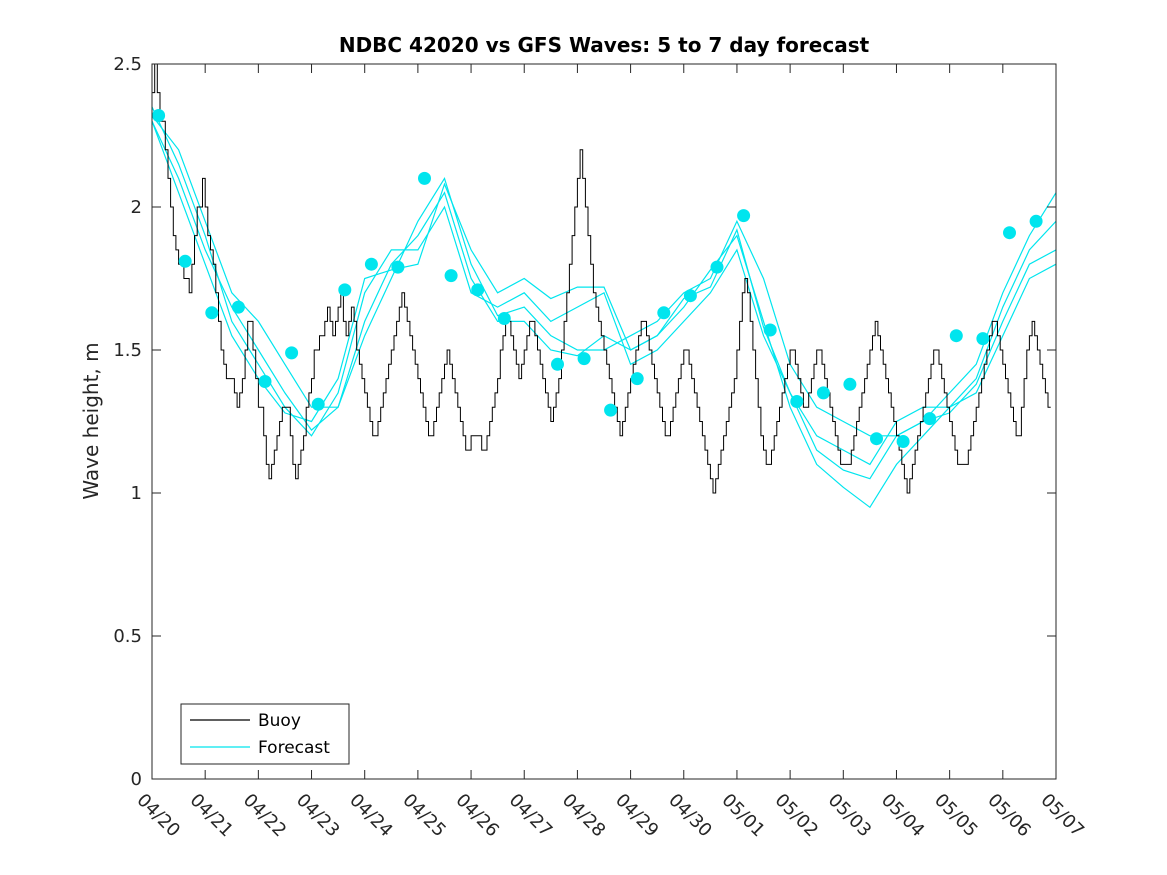  What do you see at coordinates (136, 493) in the screenshot?
I see `y-tick-label: 1` at bounding box center [136, 493].